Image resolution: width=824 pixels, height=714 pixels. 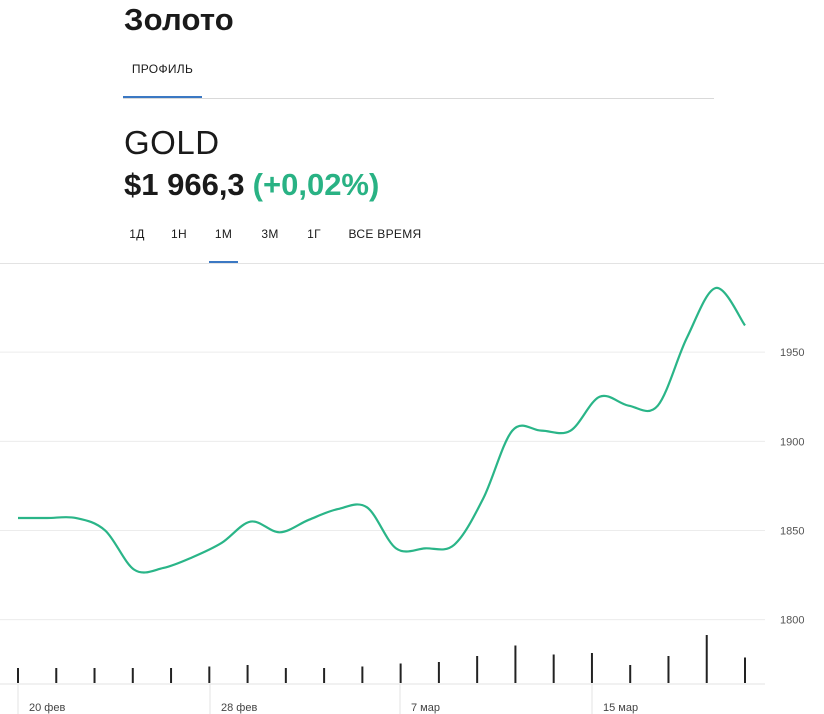 What do you see at coordinates (385, 234) in the screenshot?
I see `range-all-time: ВСЕ ВРЕМЯ` at bounding box center [385, 234].